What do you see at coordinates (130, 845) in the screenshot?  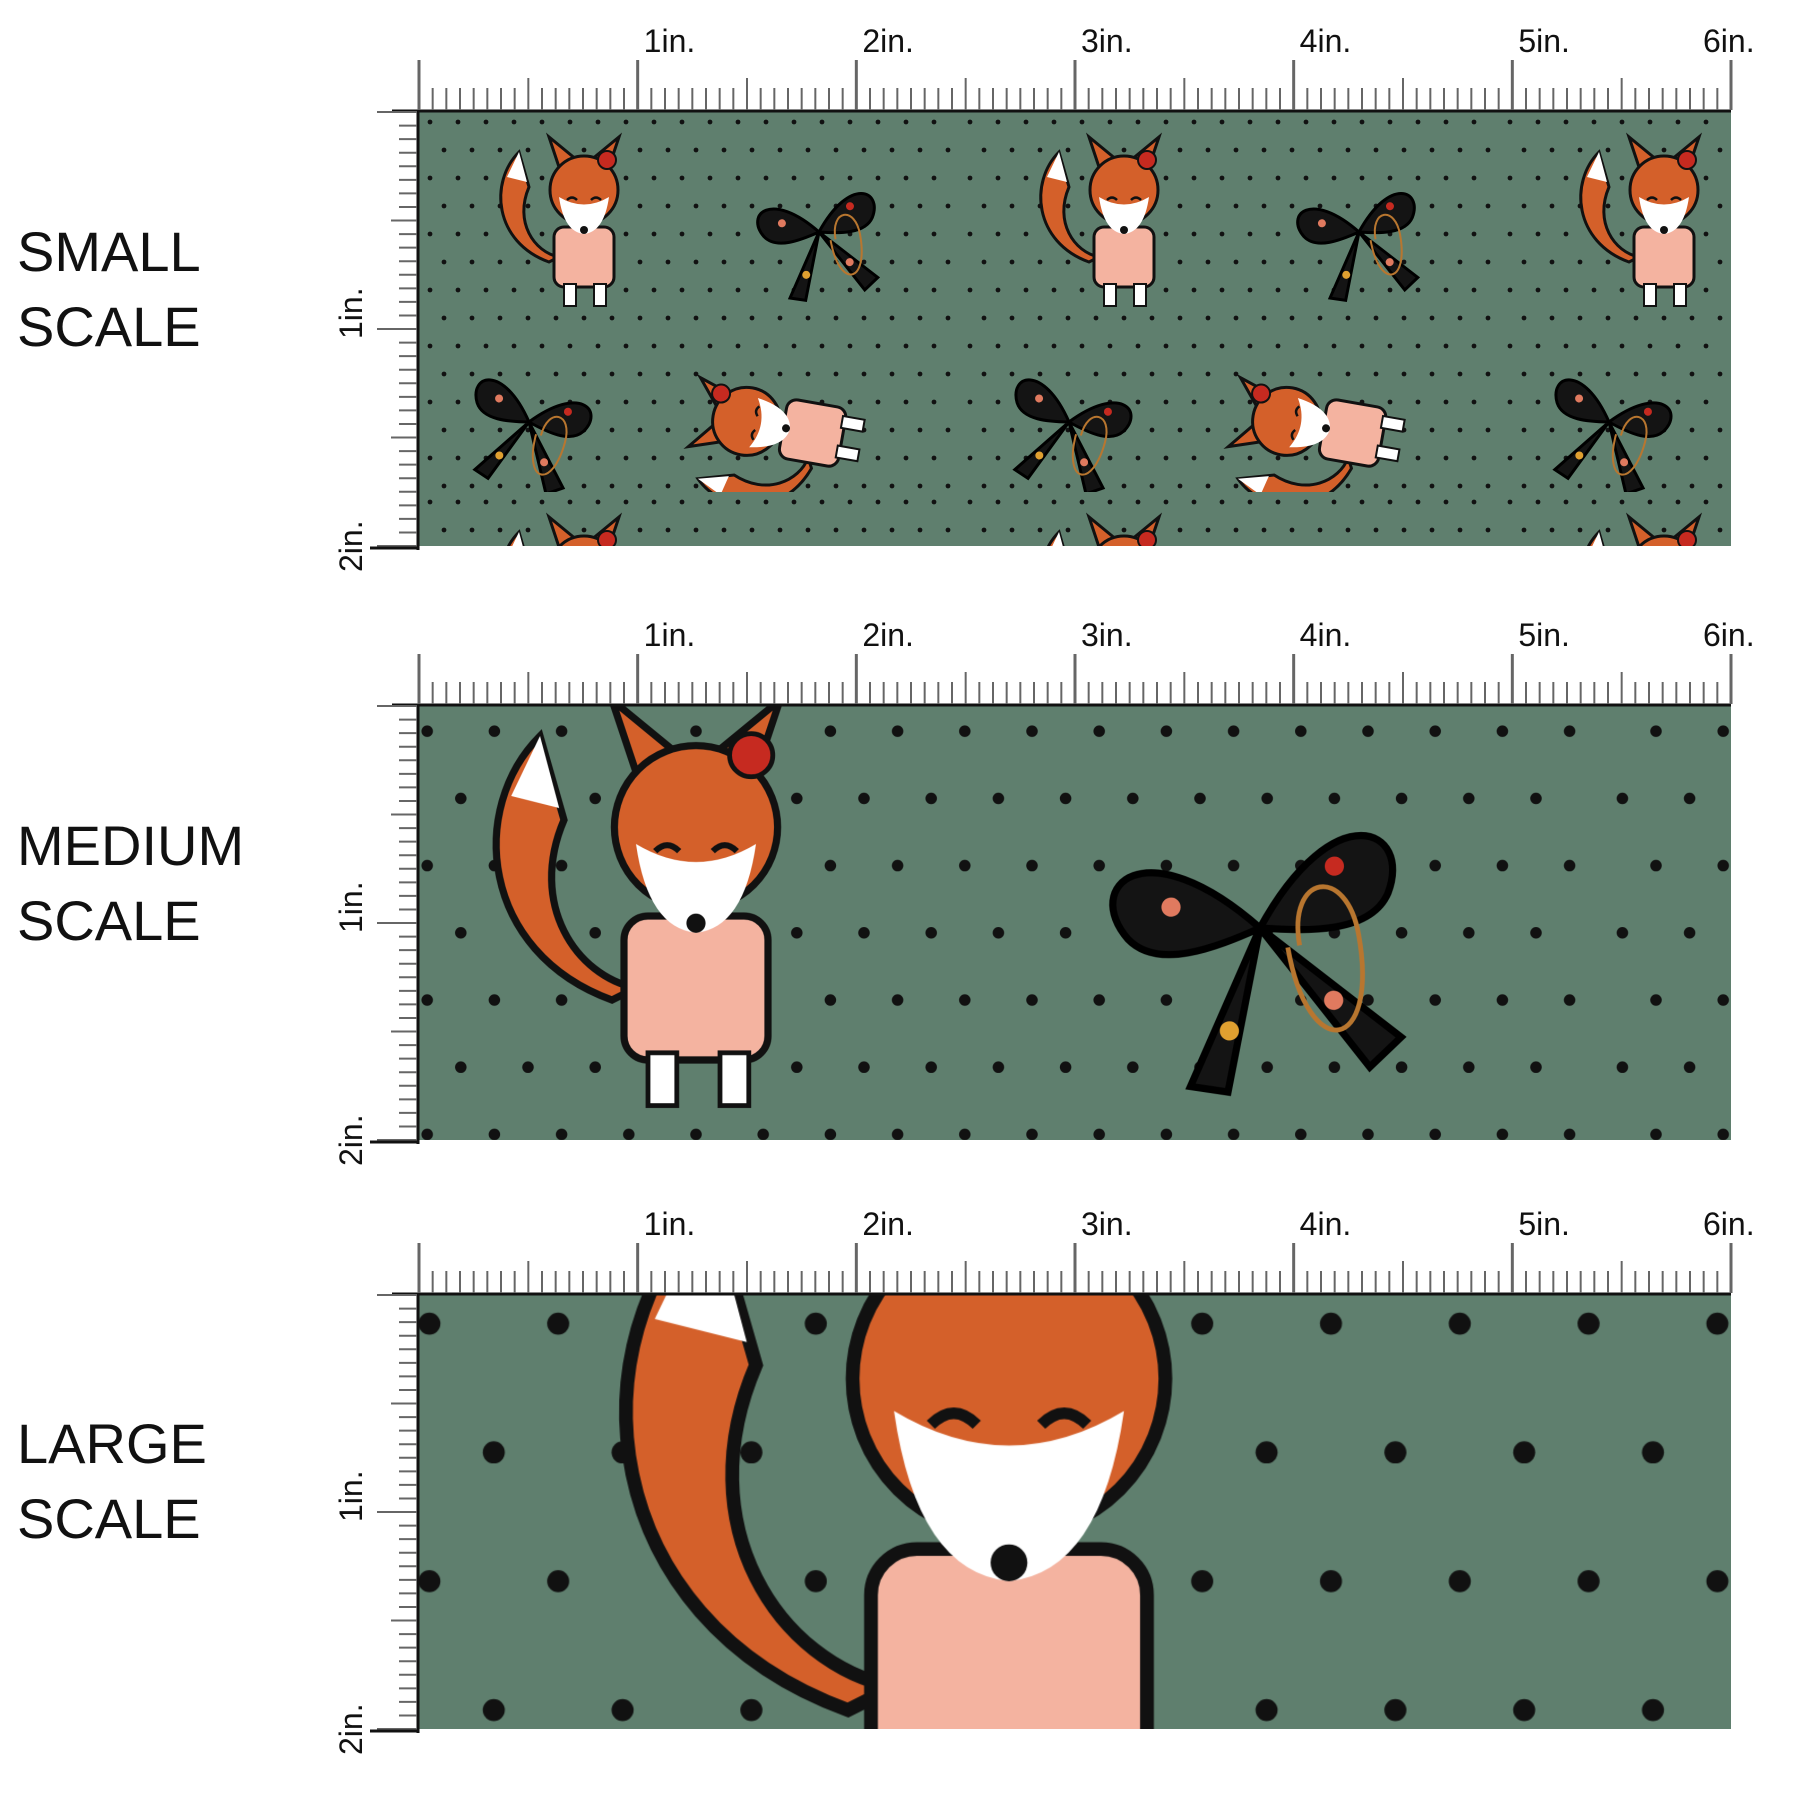 I see `scale-label: MEDIUM` at bounding box center [130, 845].